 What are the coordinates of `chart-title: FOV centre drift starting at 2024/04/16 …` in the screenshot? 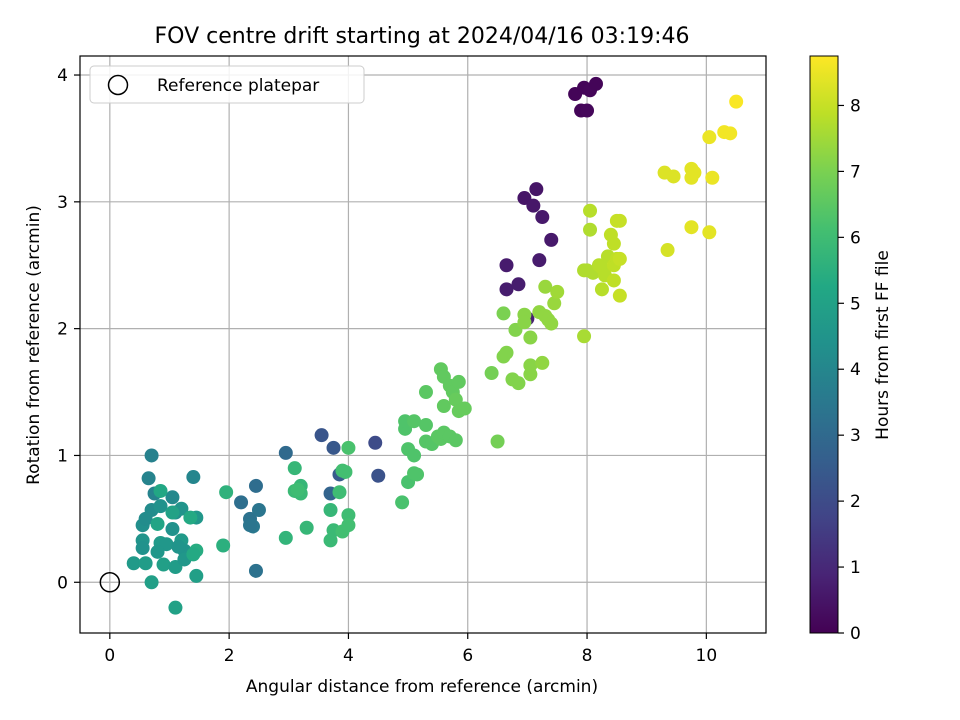 It's located at (422, 36).